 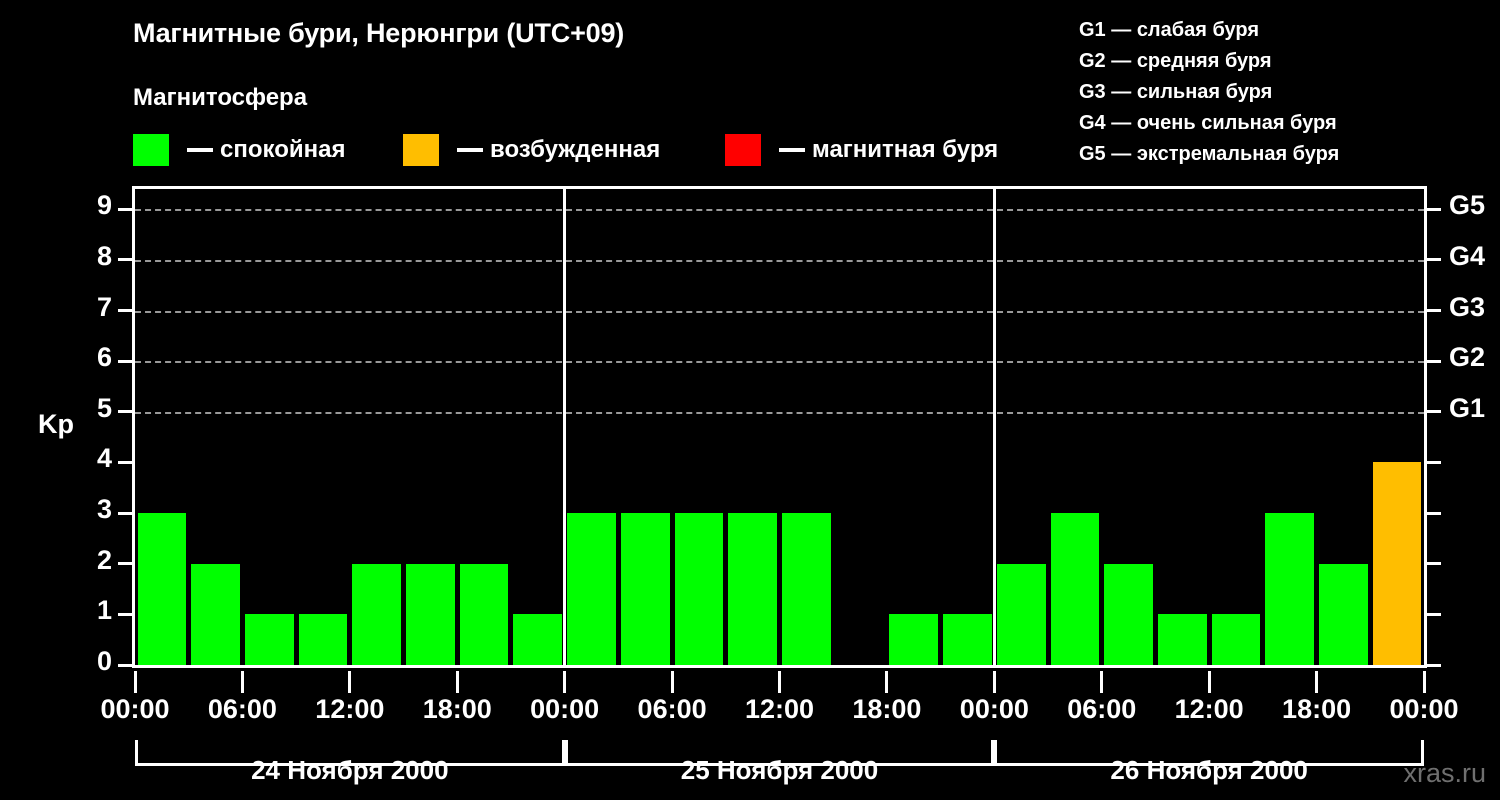 What do you see at coordinates (1467, 407) in the screenshot?
I see `right-tick-label-g1: G1` at bounding box center [1467, 407].